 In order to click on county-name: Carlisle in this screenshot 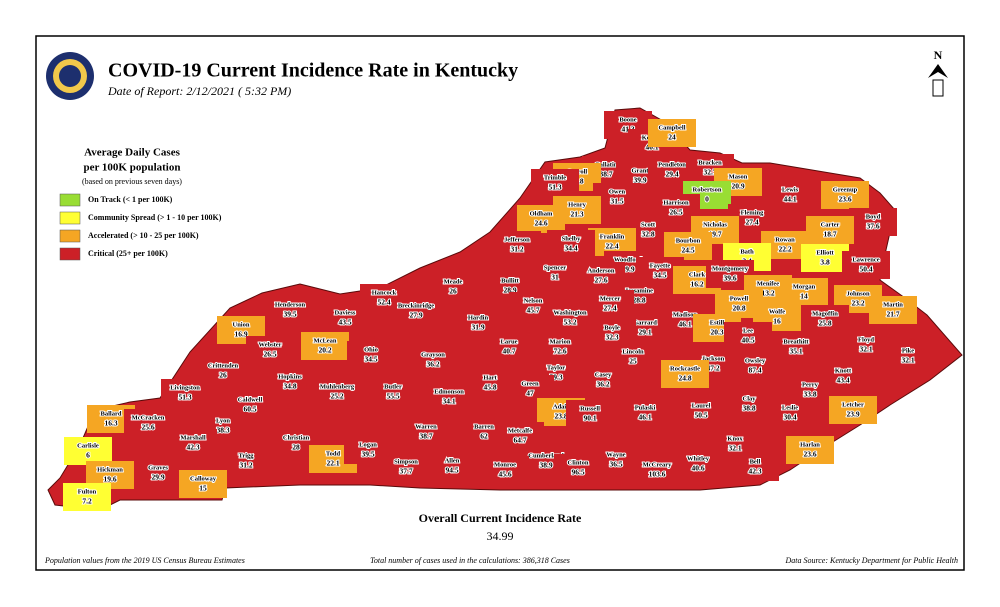, I will do `click(88, 445)`.